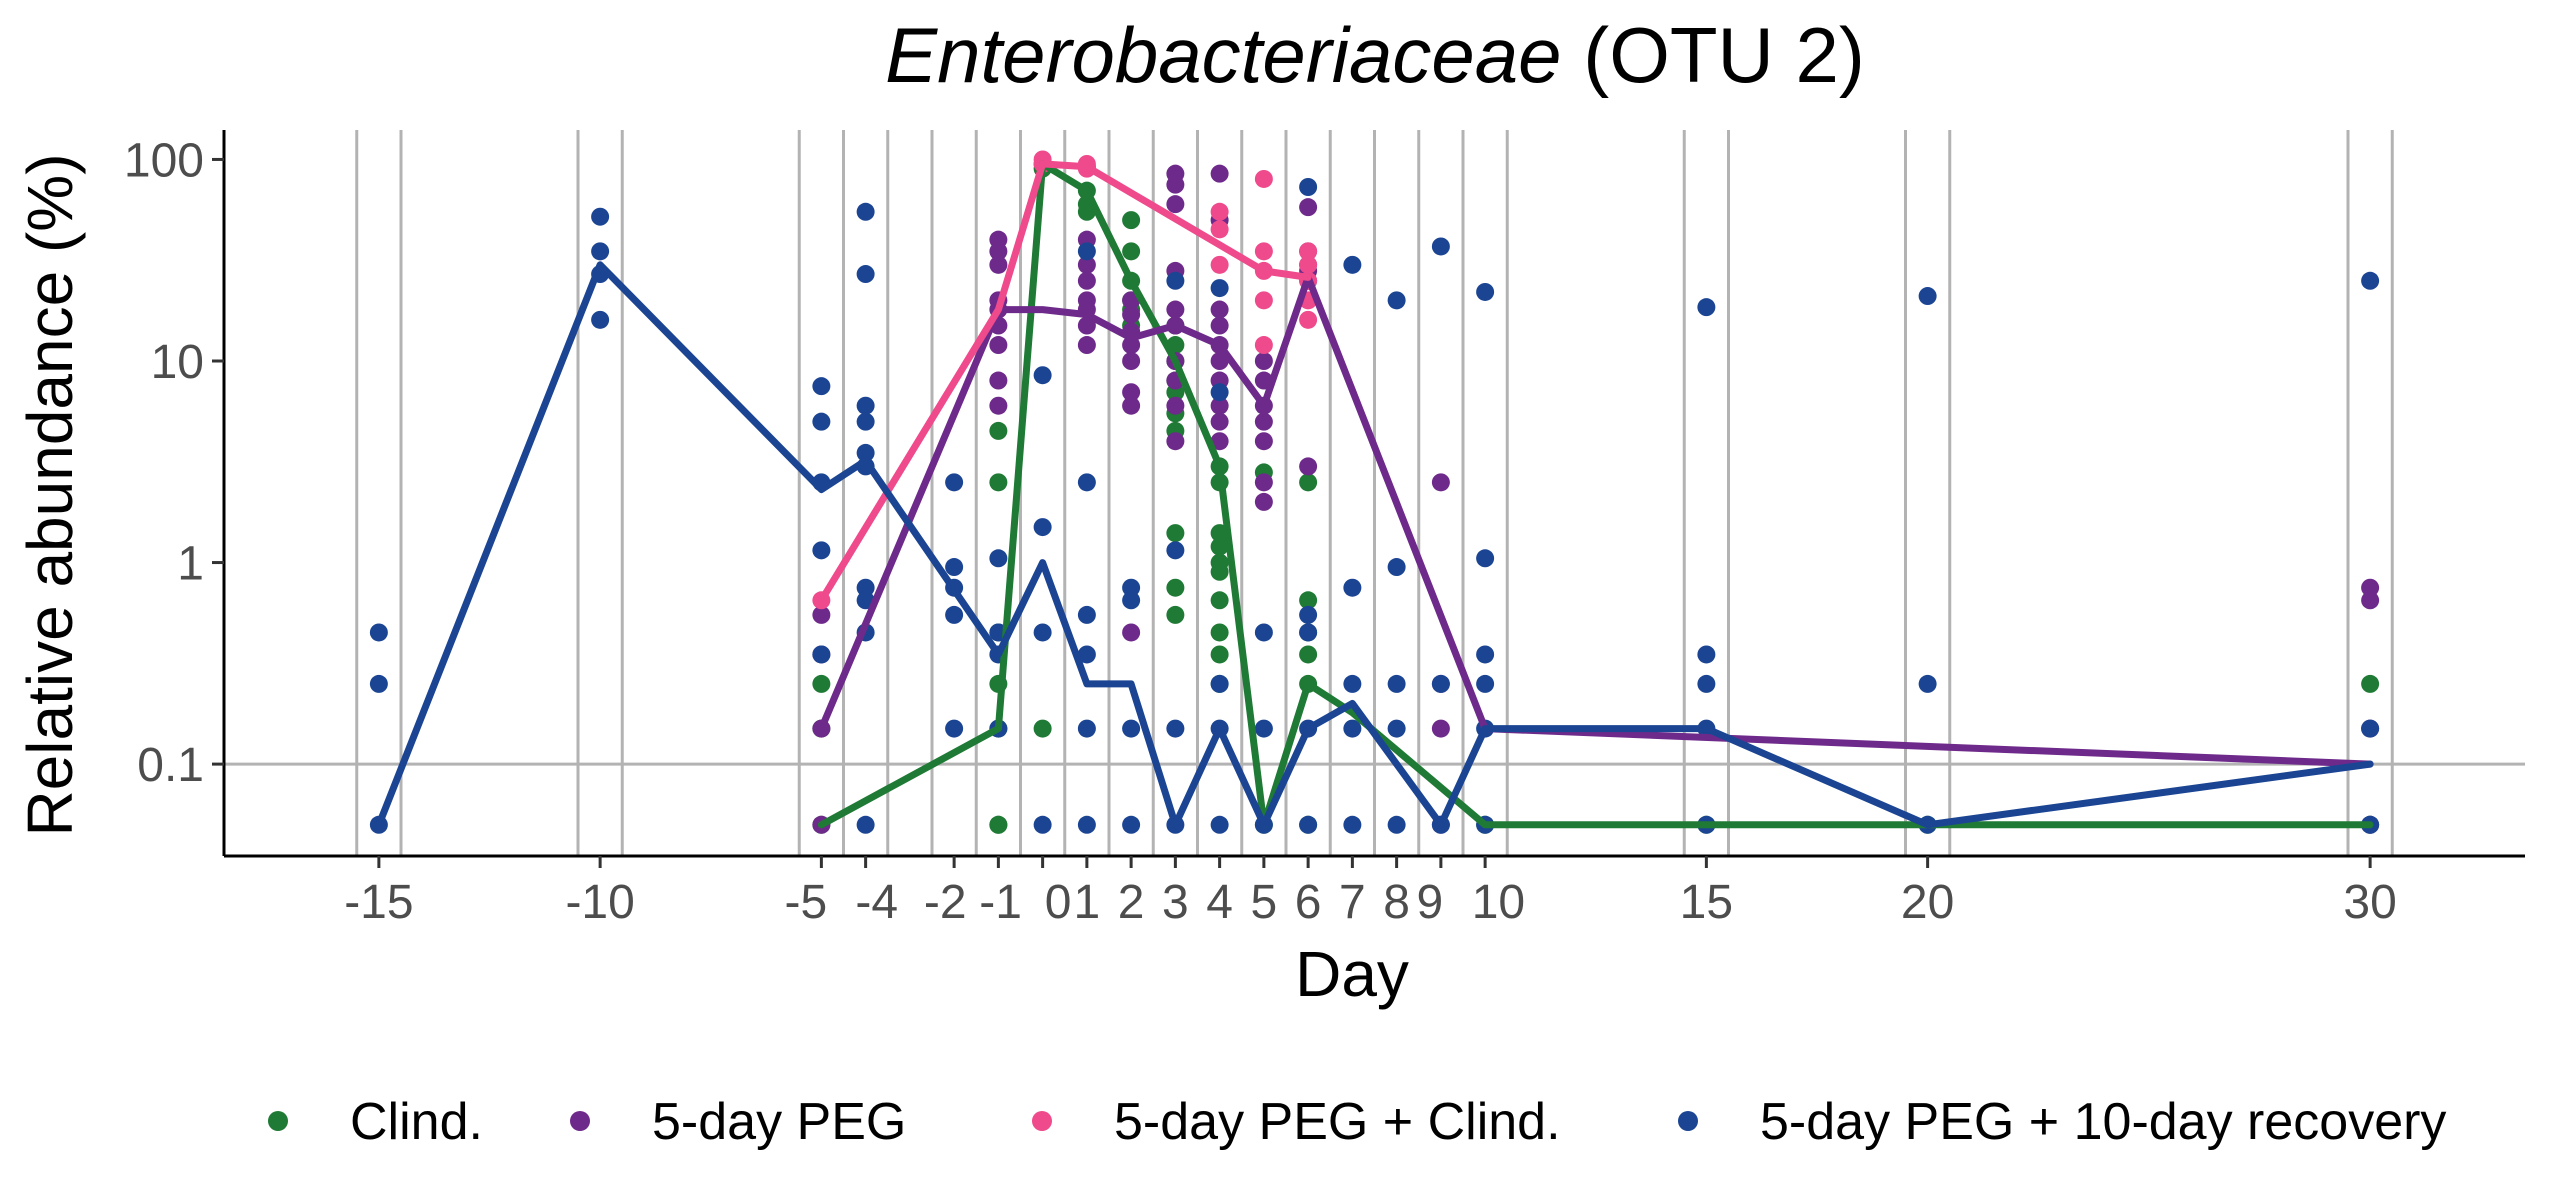 The width and height of the screenshot is (2550, 1200). I want to click on legend-item-4: 5-day PEG + 10-day recovery, so click(2062, 1122).